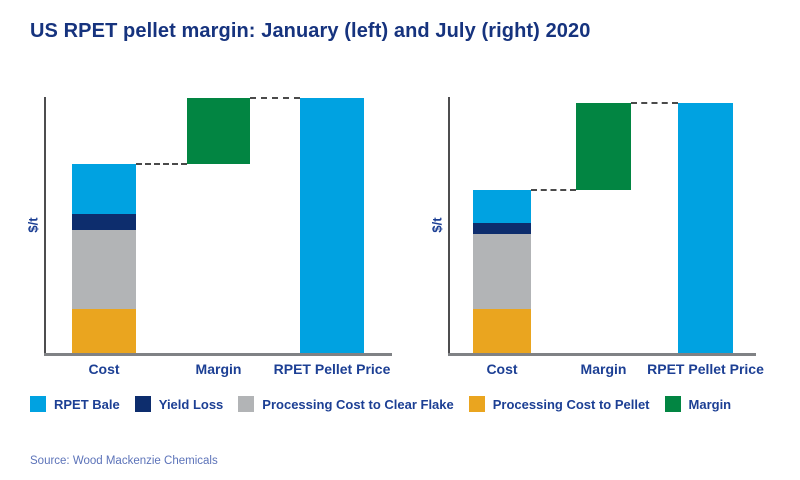 This screenshot has width=800, height=480. I want to click on legend-label: Processing Cost to Pellet, so click(571, 404).